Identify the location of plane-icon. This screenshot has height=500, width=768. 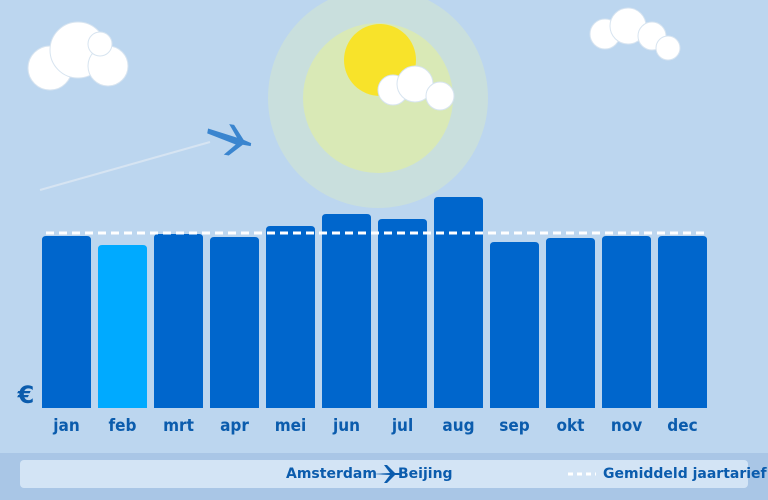
(229, 140).